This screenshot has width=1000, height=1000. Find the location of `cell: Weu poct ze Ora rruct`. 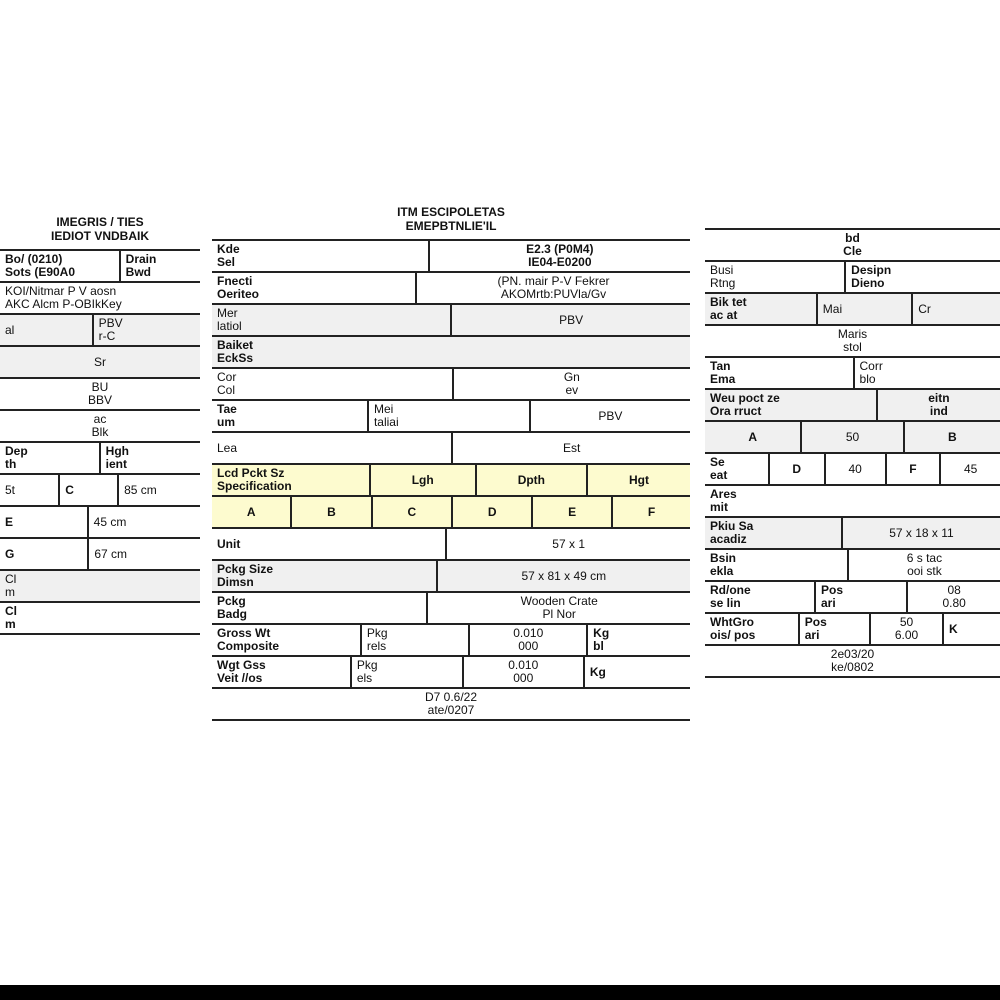

cell: Weu poct ze Ora rruct is located at coordinates (790, 405).